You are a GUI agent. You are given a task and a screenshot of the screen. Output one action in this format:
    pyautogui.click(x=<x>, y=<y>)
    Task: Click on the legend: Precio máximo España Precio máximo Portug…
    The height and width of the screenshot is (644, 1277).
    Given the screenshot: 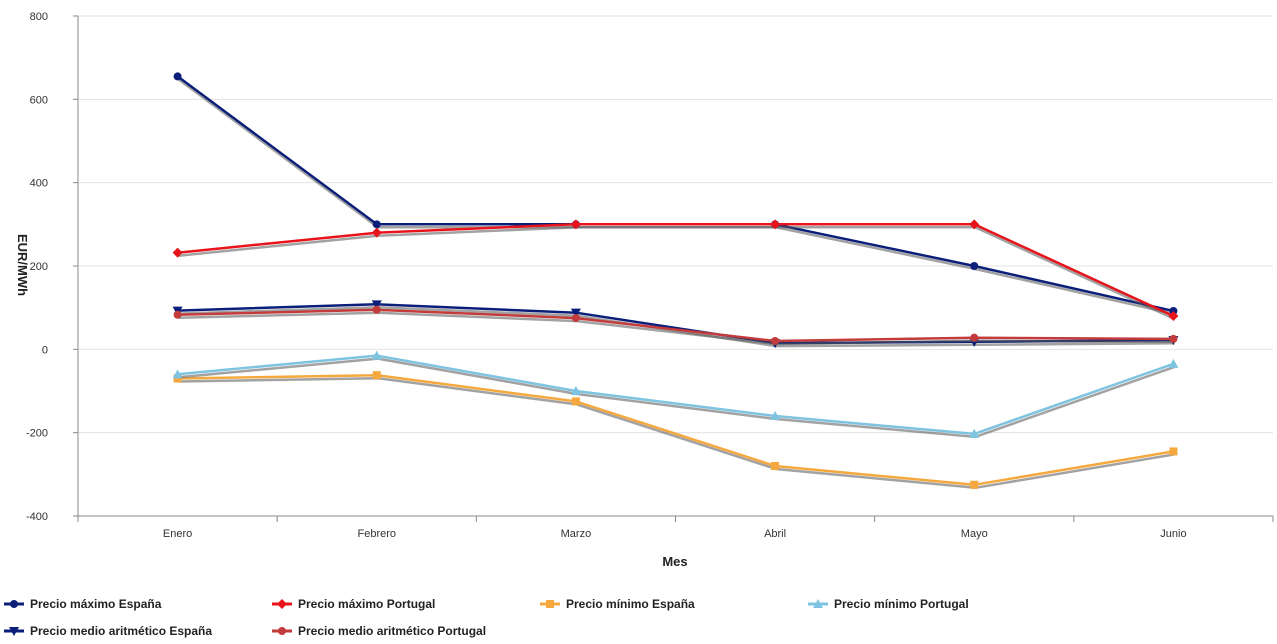 What is the action you would take?
    pyautogui.click(x=486, y=617)
    